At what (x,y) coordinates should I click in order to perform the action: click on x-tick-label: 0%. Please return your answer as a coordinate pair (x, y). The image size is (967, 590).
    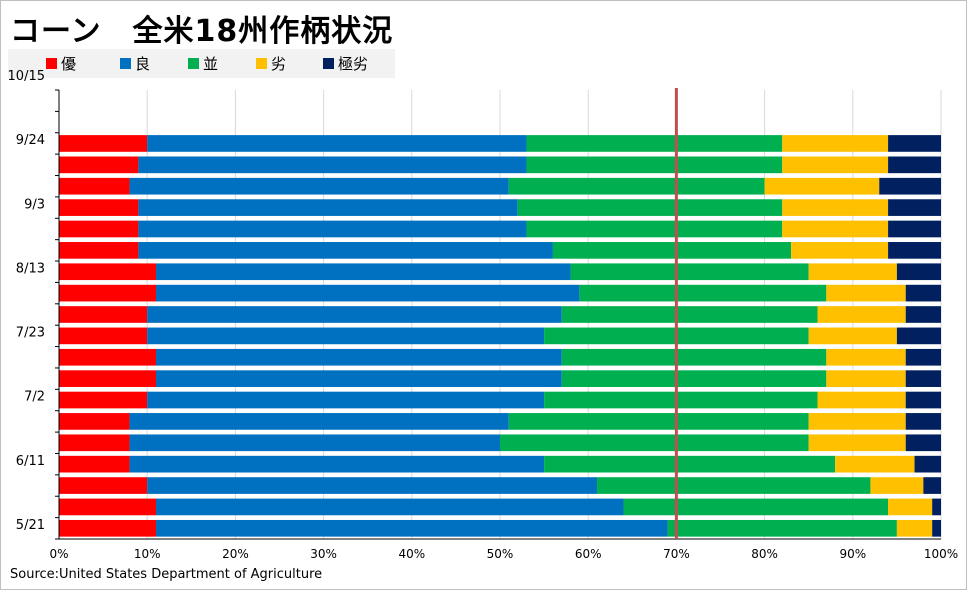
    Looking at the image, I should click on (58, 554).